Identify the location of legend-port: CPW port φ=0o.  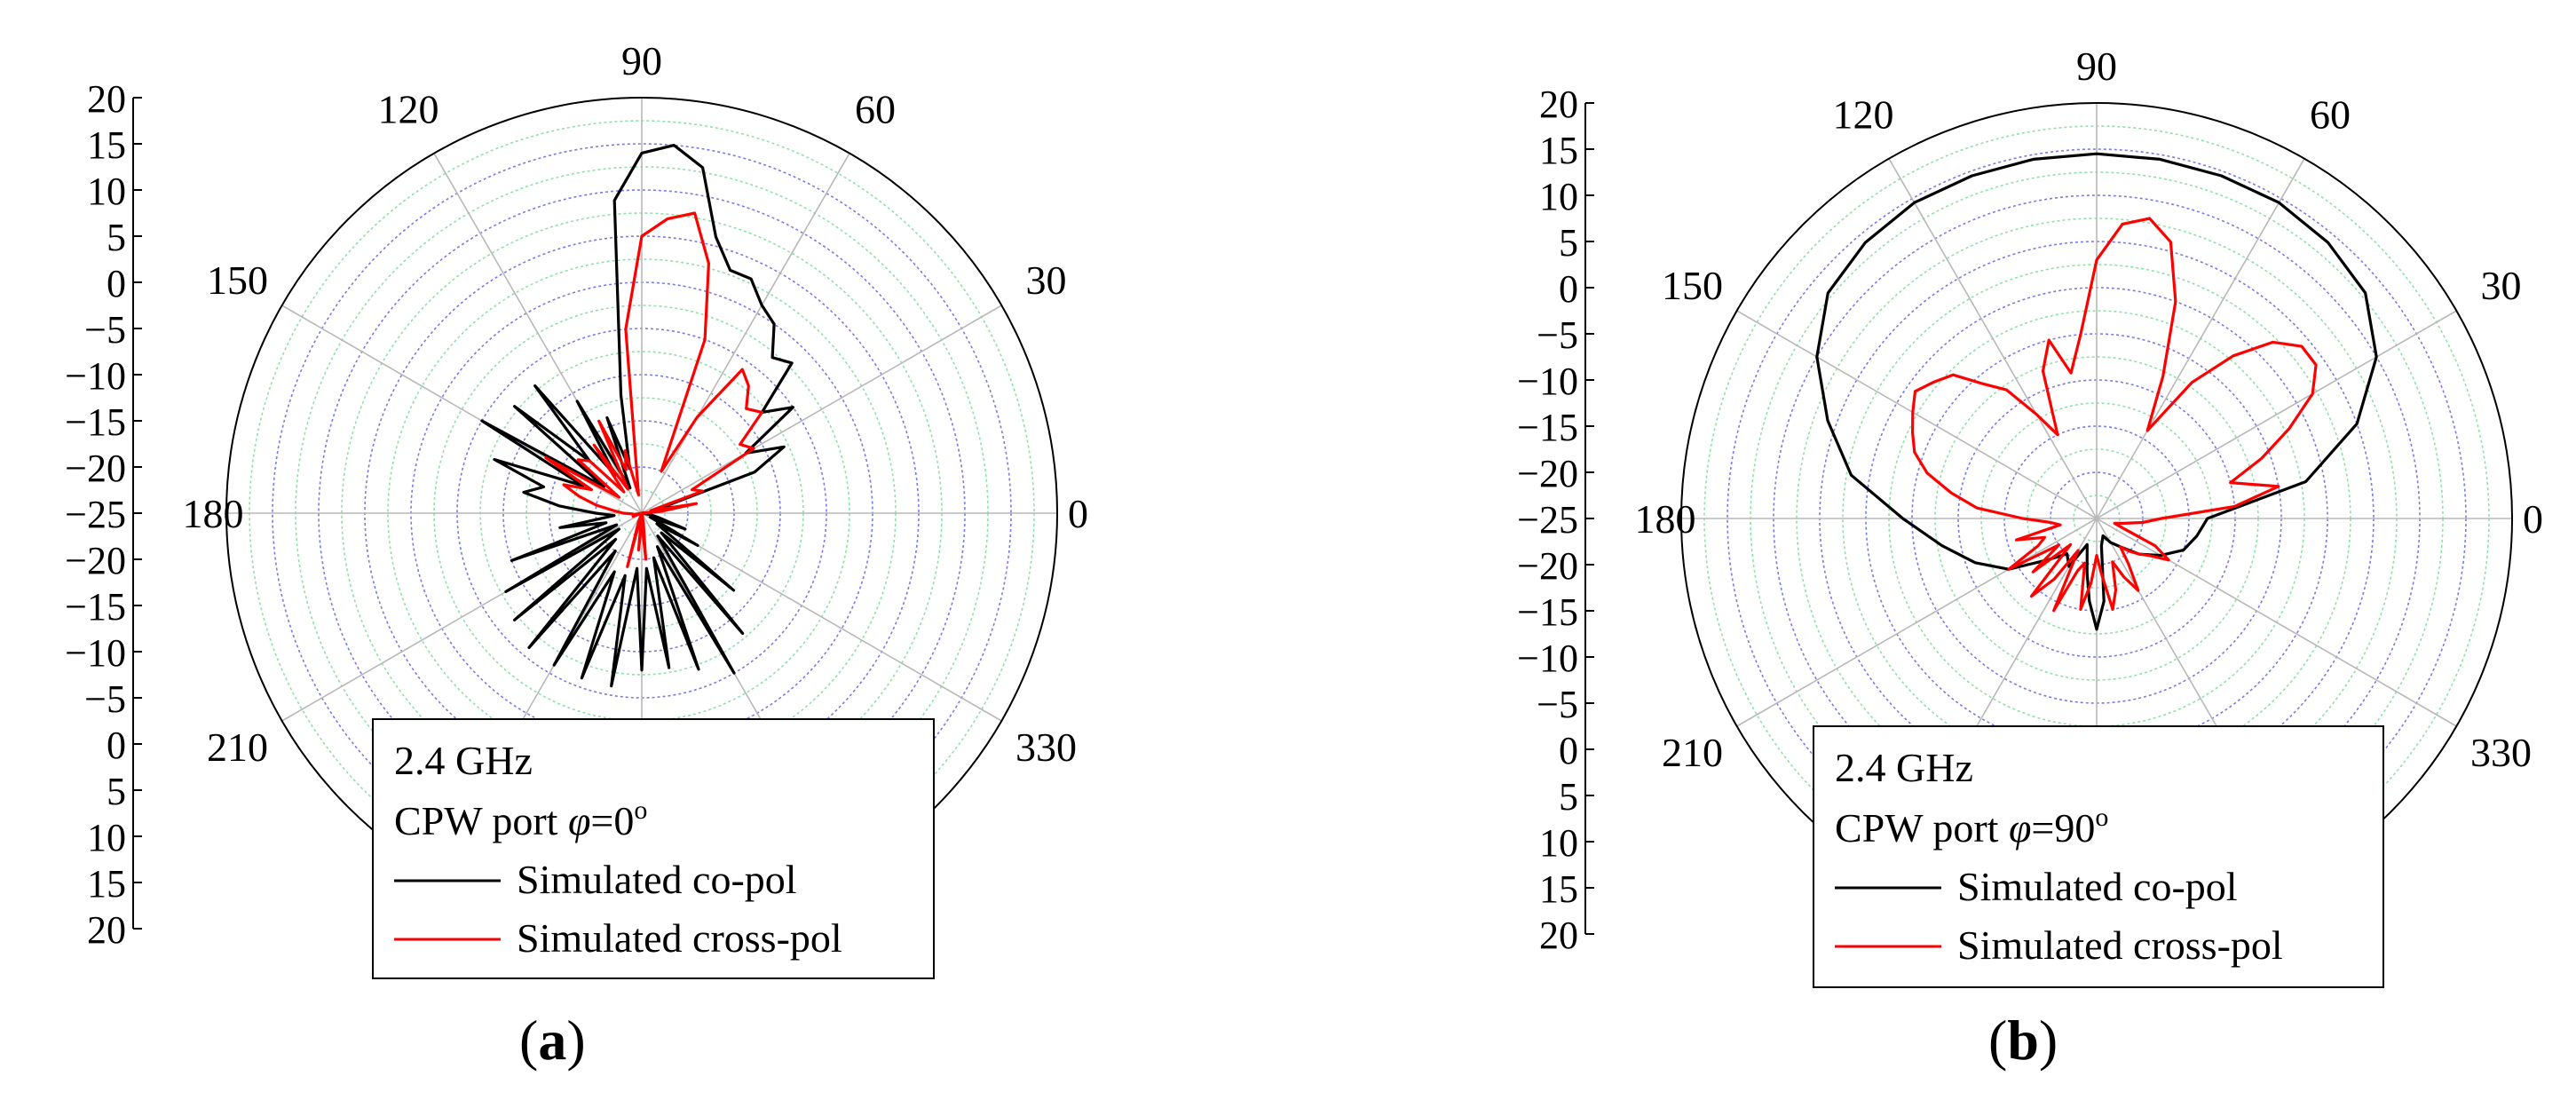
(520, 819).